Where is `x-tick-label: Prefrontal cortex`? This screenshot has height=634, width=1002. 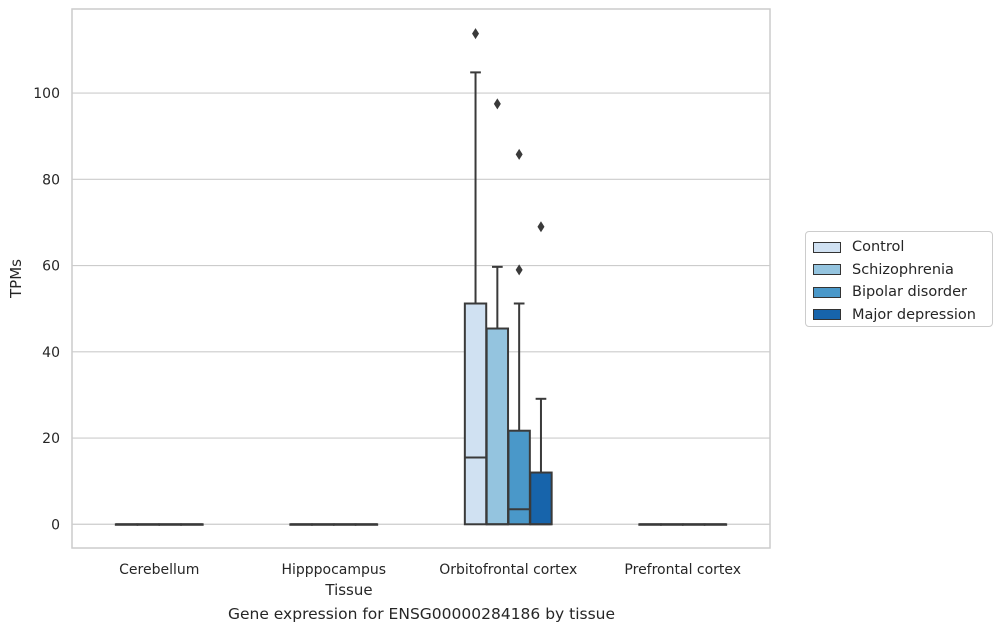 x-tick-label: Prefrontal cortex is located at coordinates (682, 570).